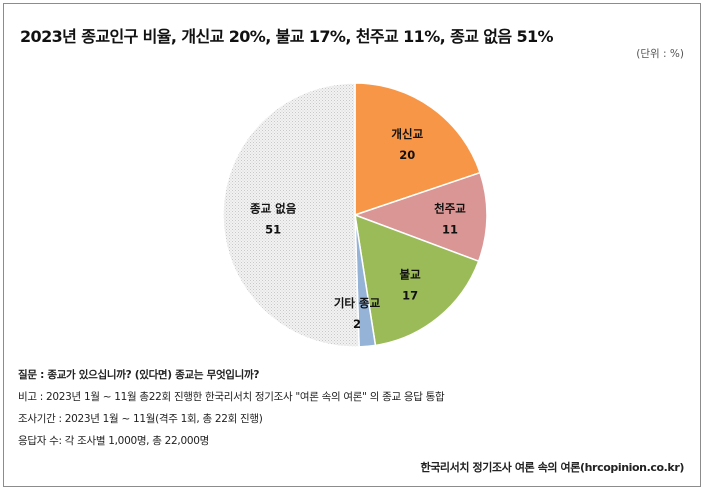 This screenshot has height=492, width=706. What do you see at coordinates (417, 149) in the screenshot?
I see `pie-slice-protestant` at bounding box center [417, 149].